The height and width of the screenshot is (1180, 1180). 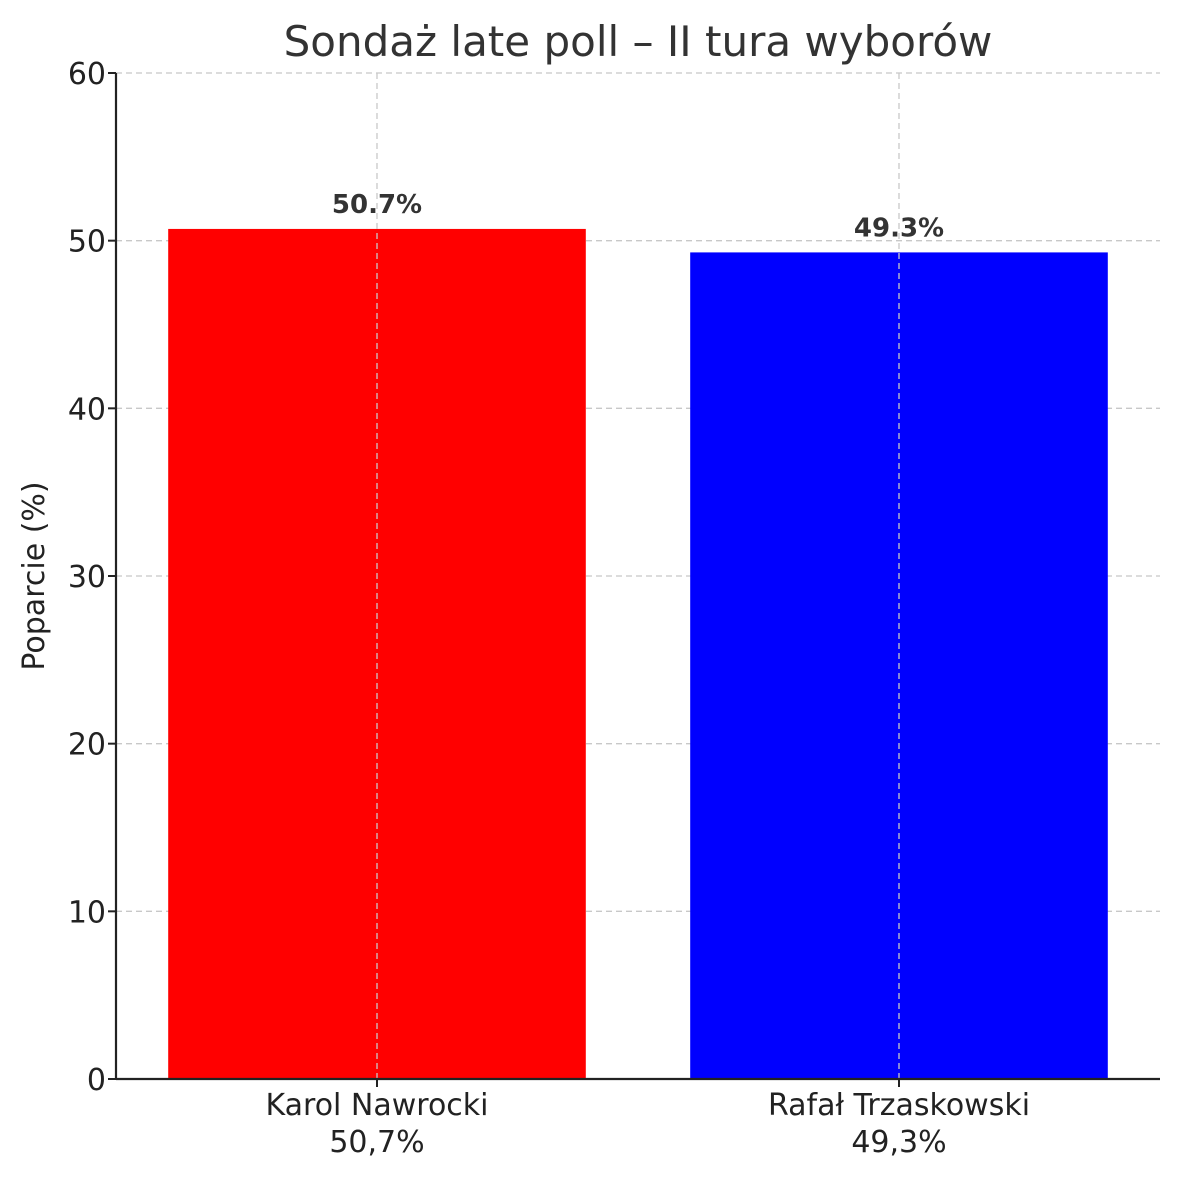 I want to click on x-tick-label: Karol Nawrocki, so click(x=376, y=1105).